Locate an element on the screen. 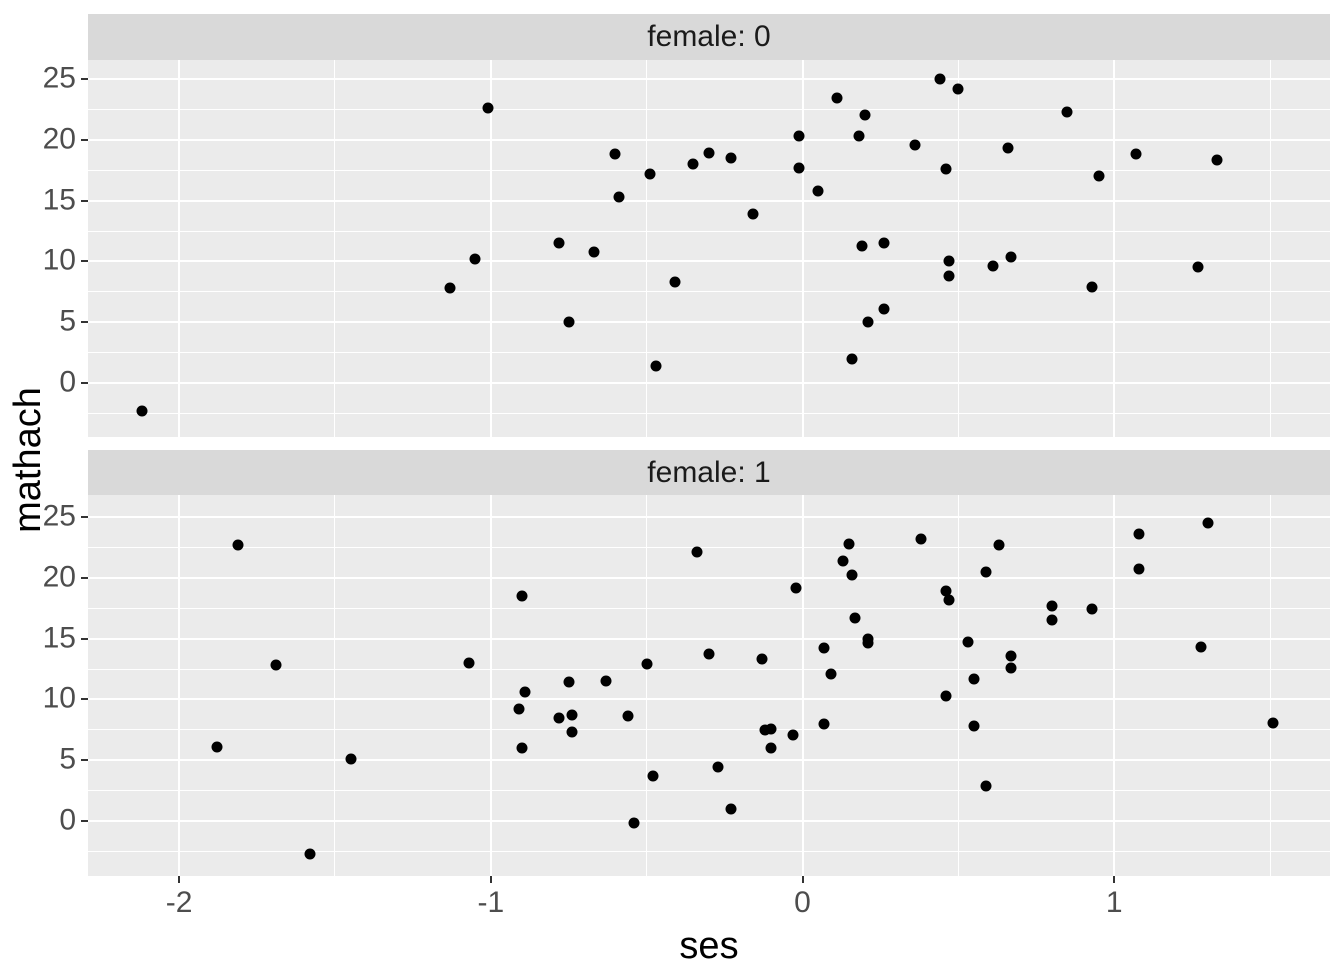  x-tick-label: -1 is located at coordinates (491, 902).